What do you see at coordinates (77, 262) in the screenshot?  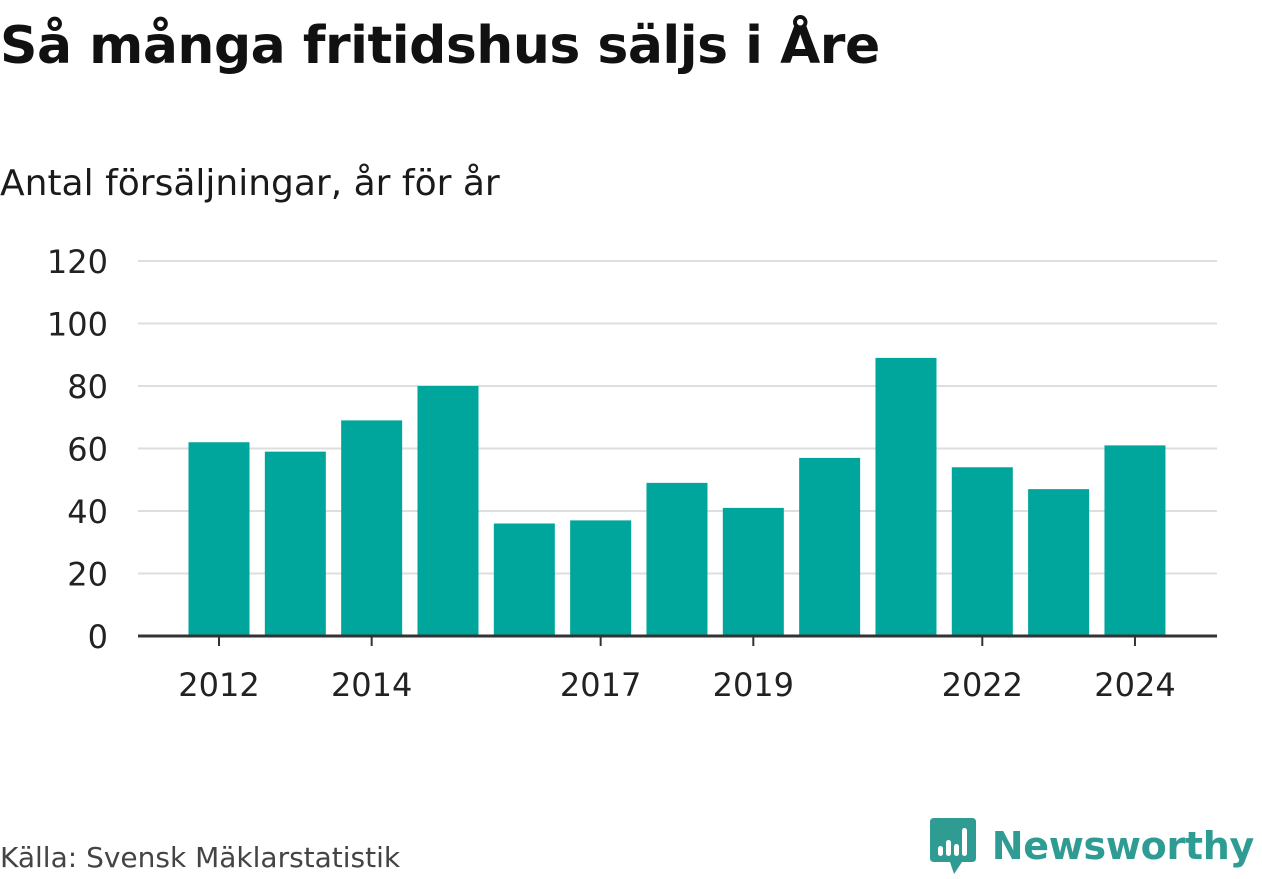 I see `y-tick-label: 120` at bounding box center [77, 262].